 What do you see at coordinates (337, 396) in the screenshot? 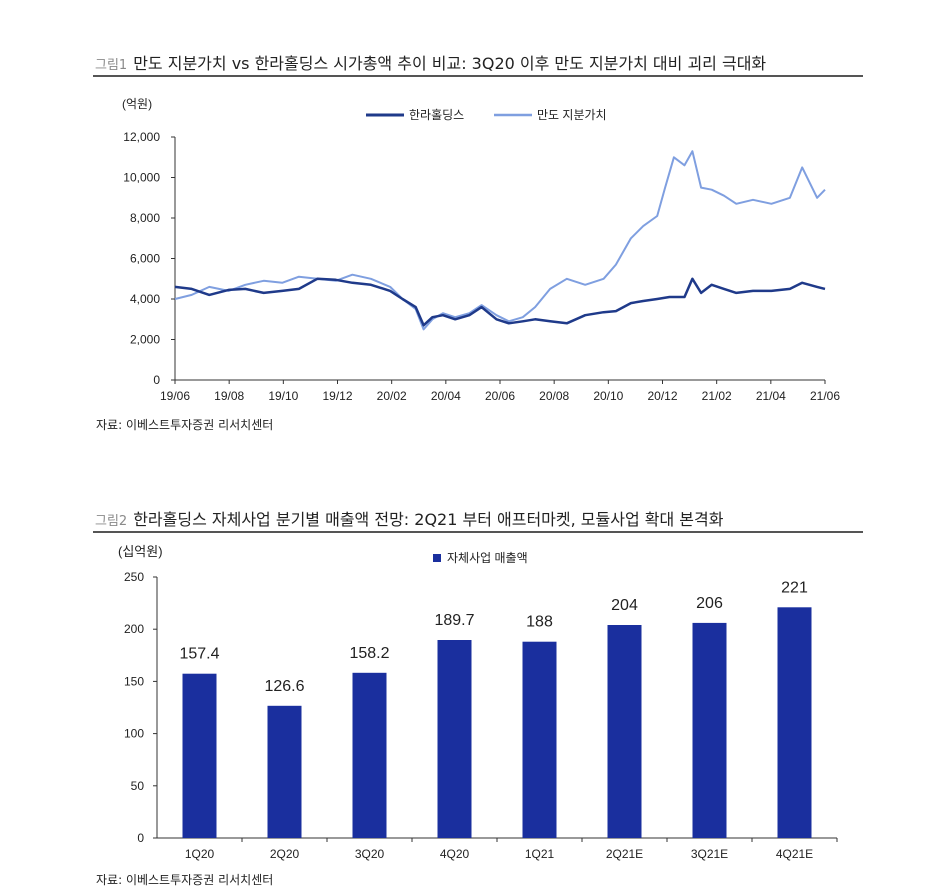
I see `x-tick-label: 19/12` at bounding box center [337, 396].